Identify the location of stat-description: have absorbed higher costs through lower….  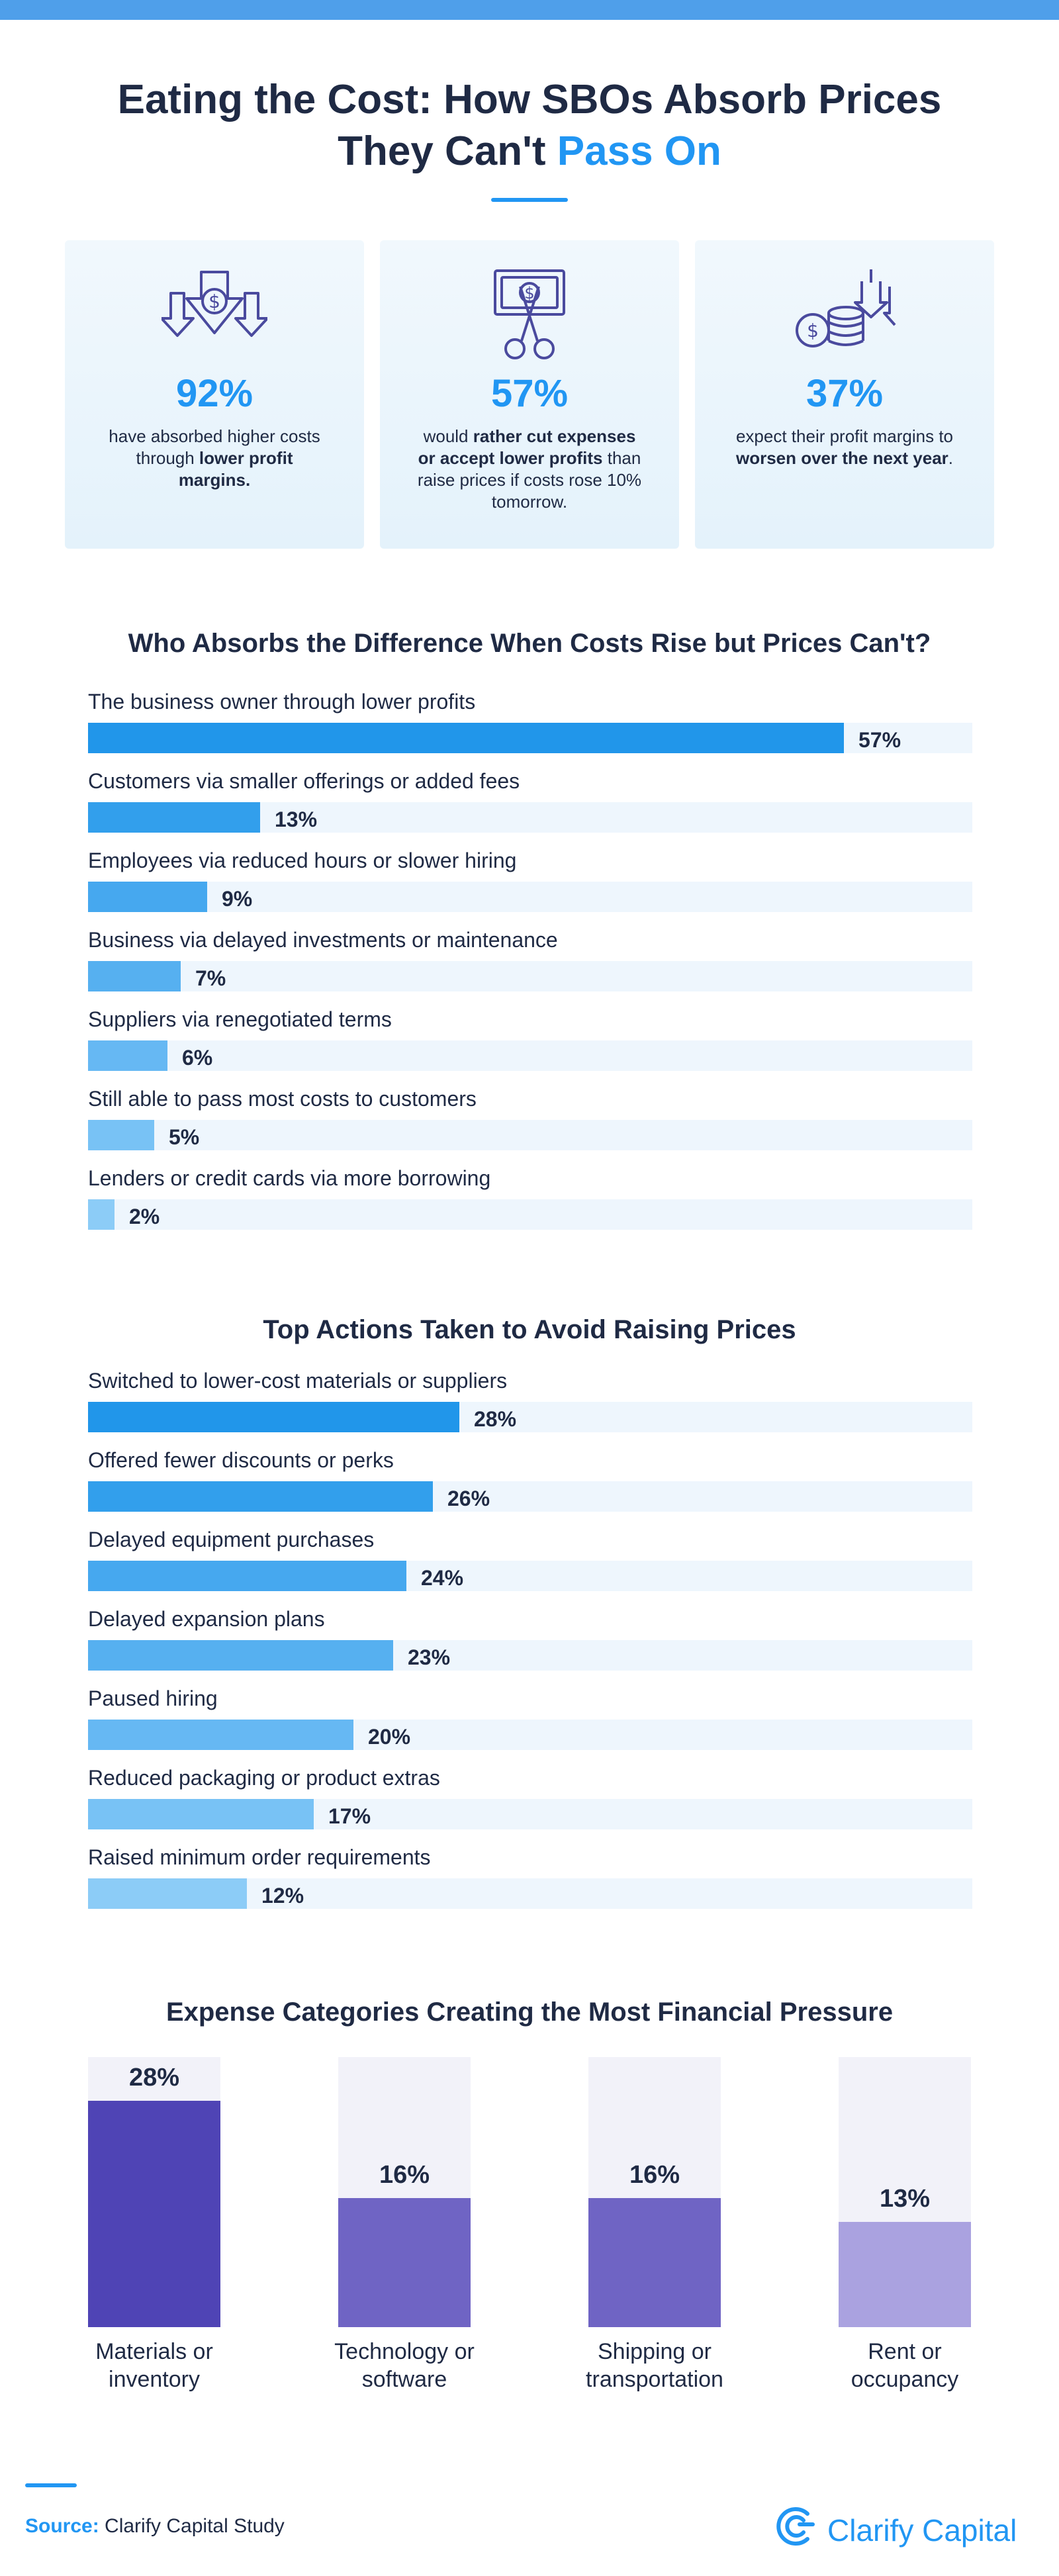
(214, 458).